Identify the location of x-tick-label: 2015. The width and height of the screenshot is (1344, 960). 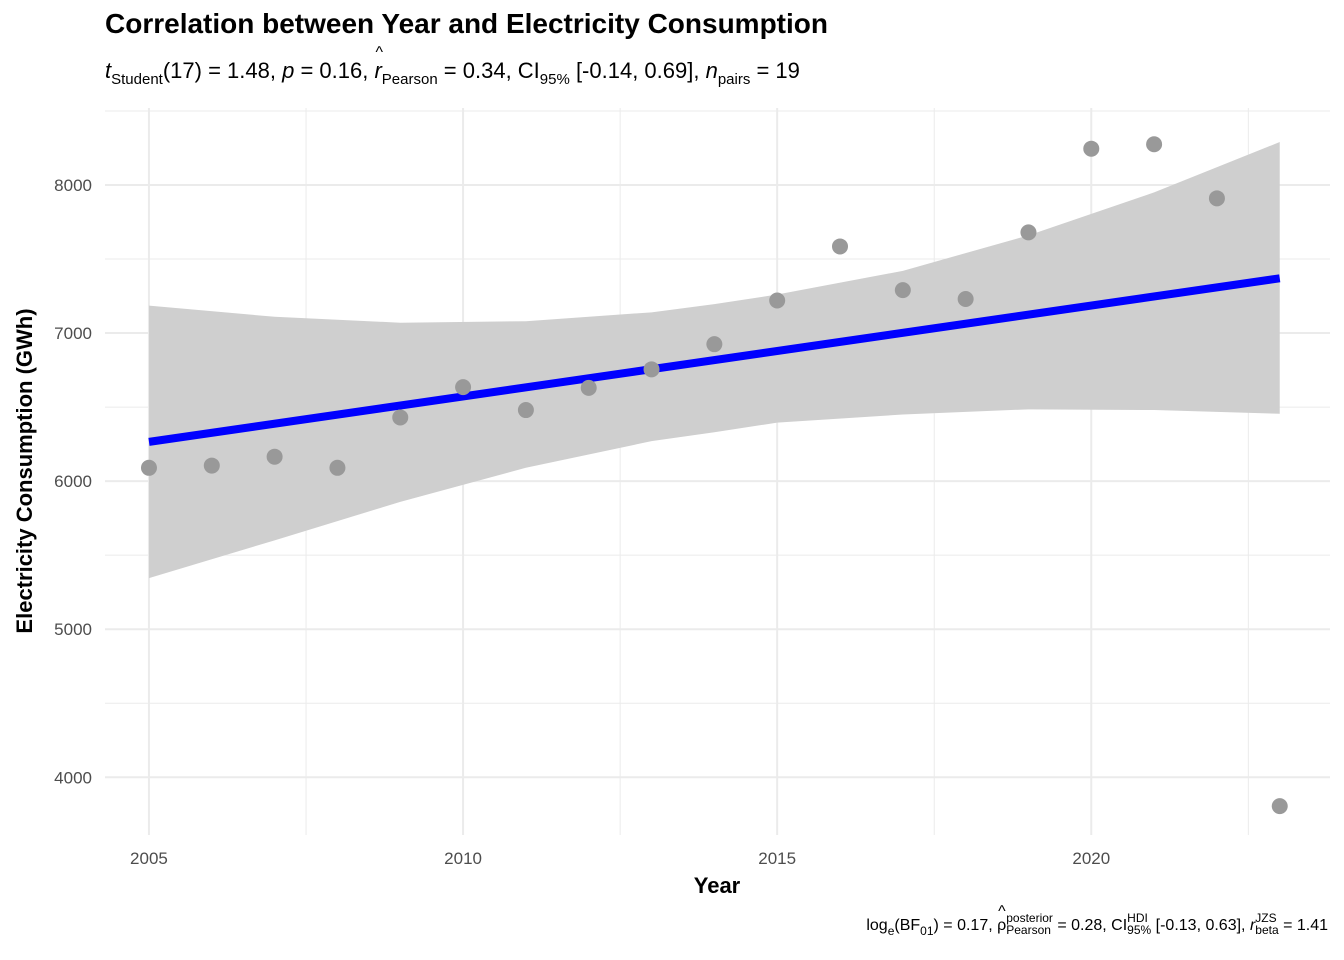
(777, 858).